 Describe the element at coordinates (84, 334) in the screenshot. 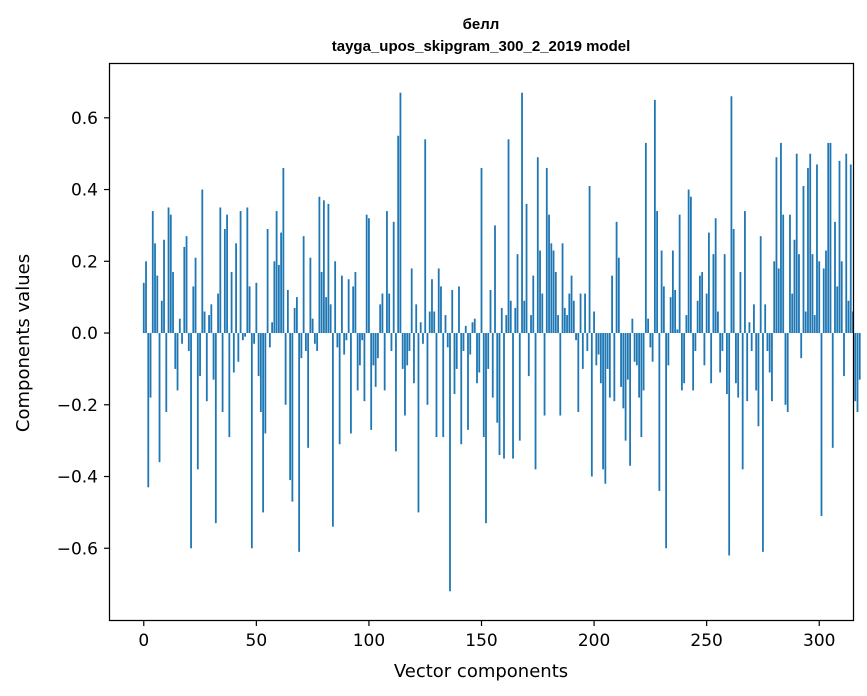

I see `y-tick-label: 0.0` at that location.